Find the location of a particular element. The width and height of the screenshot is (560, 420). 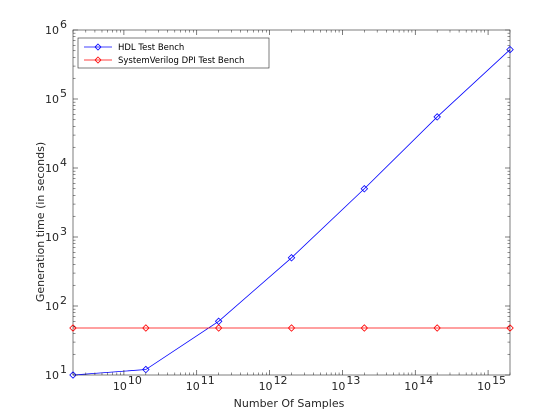

y-axis-label: Generation time (in seconds) is located at coordinates (40, 222).